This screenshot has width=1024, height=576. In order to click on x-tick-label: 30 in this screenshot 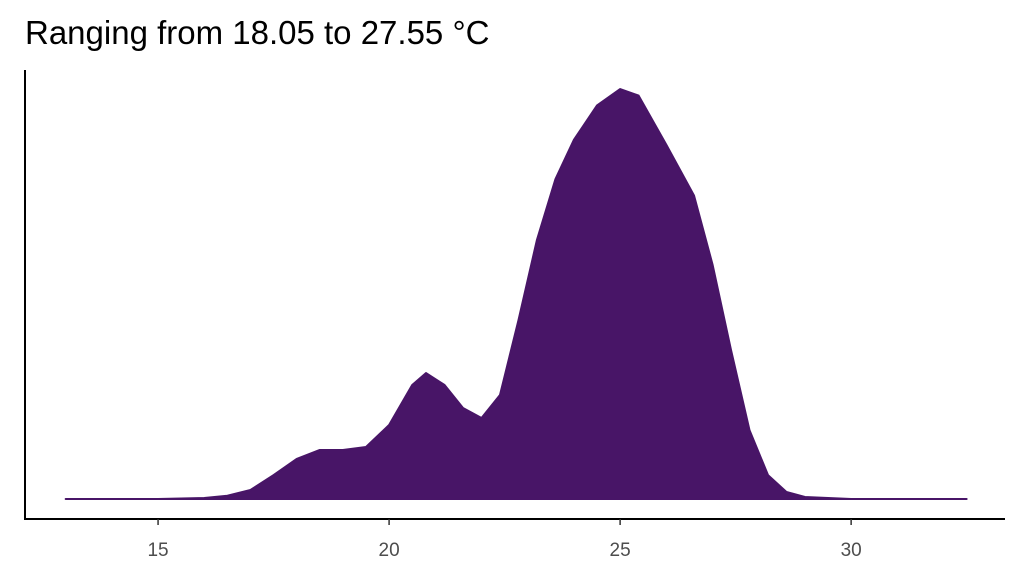, I will do `click(851, 550)`.